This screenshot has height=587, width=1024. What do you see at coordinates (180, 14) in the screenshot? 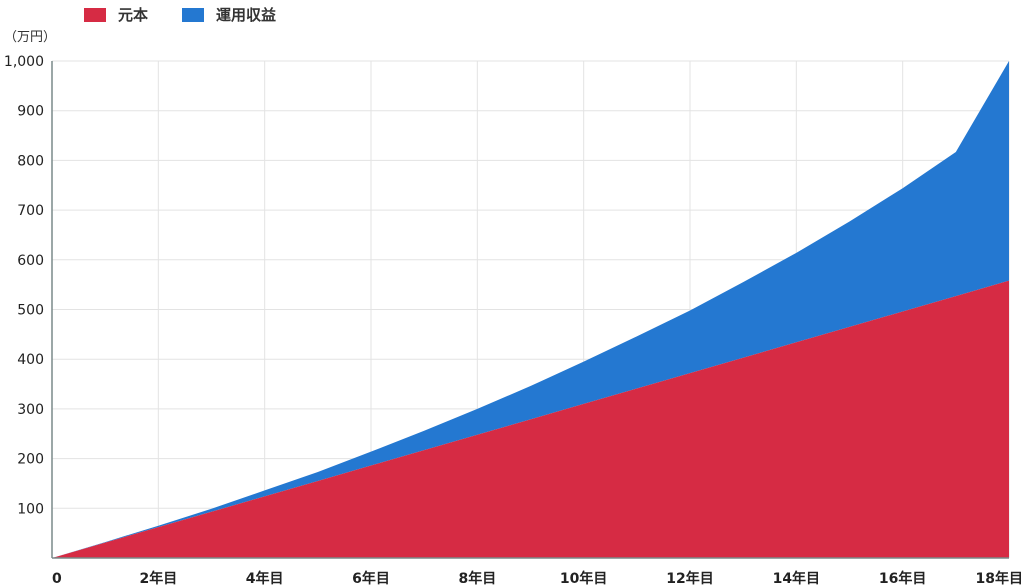
I see `chart-legend: 元本 運用収益` at bounding box center [180, 14].